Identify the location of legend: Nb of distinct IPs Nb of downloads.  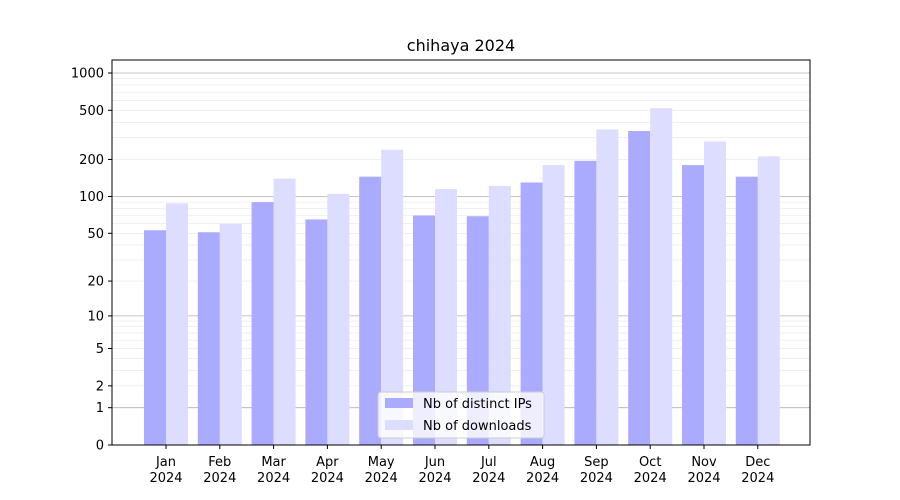
(461, 415).